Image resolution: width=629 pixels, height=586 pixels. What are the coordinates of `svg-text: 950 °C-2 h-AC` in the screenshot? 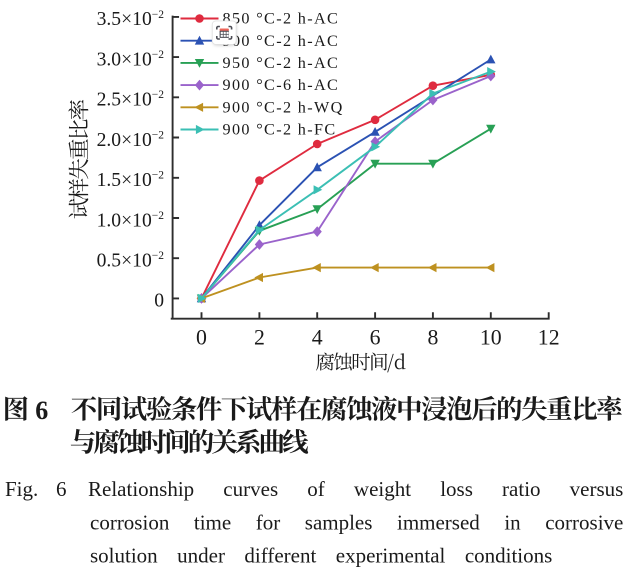 It's located at (281, 63).